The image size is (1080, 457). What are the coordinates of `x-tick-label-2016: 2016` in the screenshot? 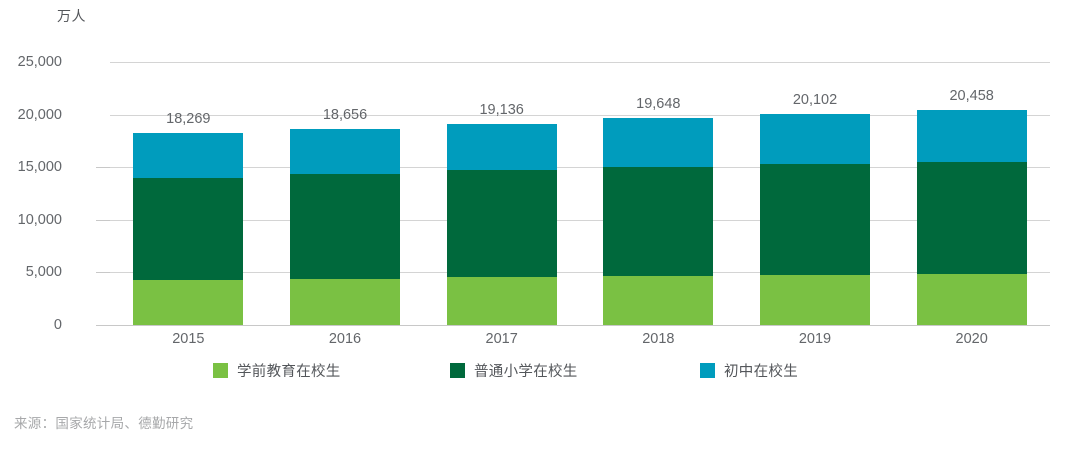 It's located at (345, 339).